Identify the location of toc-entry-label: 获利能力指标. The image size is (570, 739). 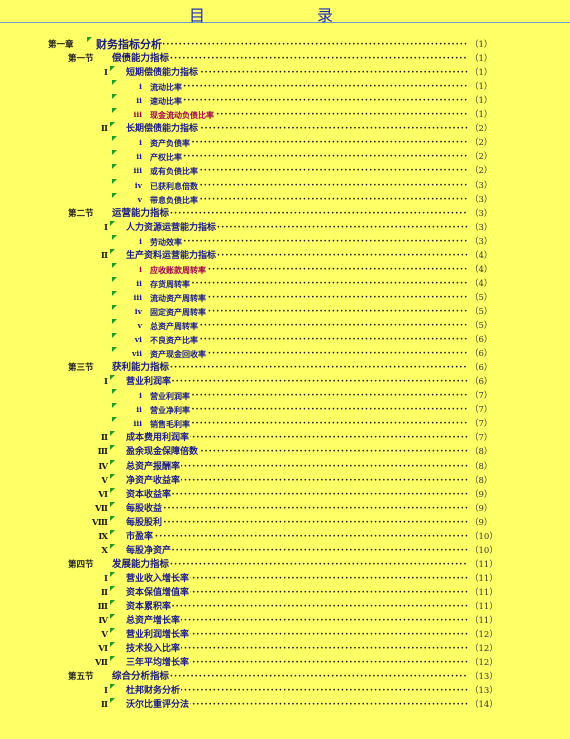
(141, 368).